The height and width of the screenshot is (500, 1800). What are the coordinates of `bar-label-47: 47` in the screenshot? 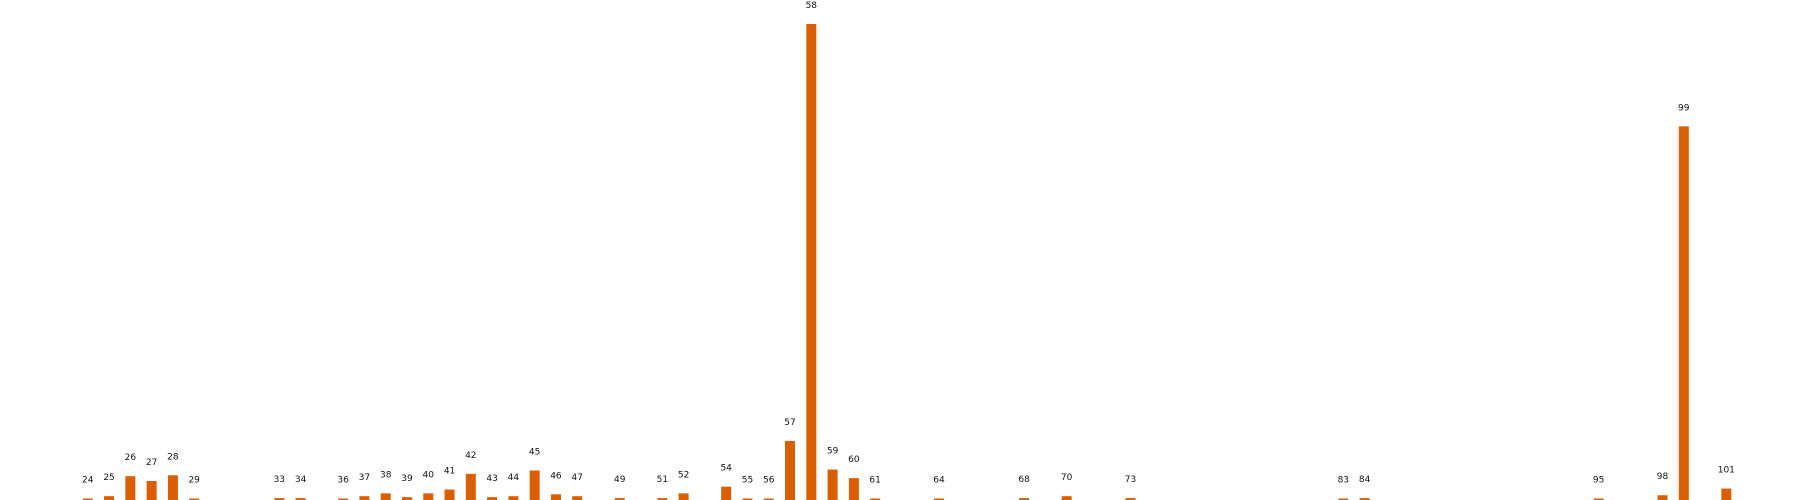 It's located at (576, 478).